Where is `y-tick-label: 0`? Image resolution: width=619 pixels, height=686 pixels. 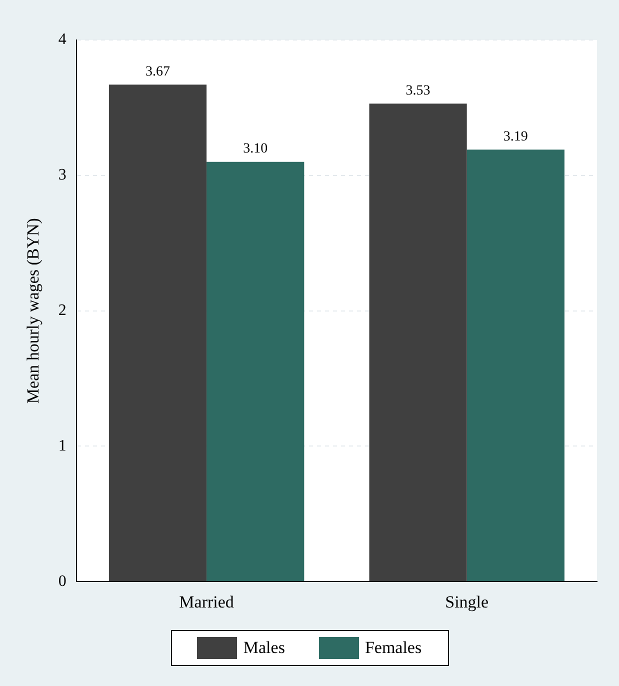 y-tick-label: 0 is located at coordinates (62, 581).